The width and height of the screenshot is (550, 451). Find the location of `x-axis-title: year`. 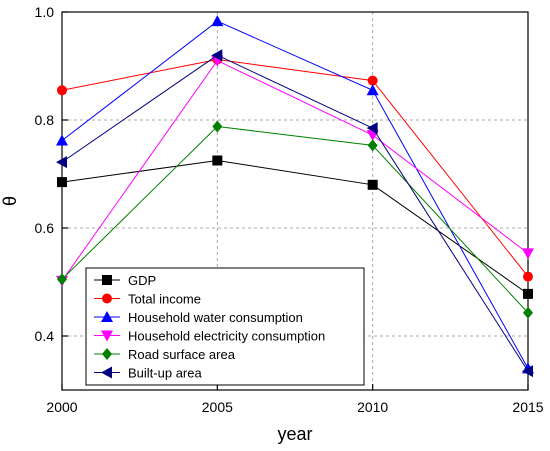

x-axis-title: year is located at coordinates (294, 434).